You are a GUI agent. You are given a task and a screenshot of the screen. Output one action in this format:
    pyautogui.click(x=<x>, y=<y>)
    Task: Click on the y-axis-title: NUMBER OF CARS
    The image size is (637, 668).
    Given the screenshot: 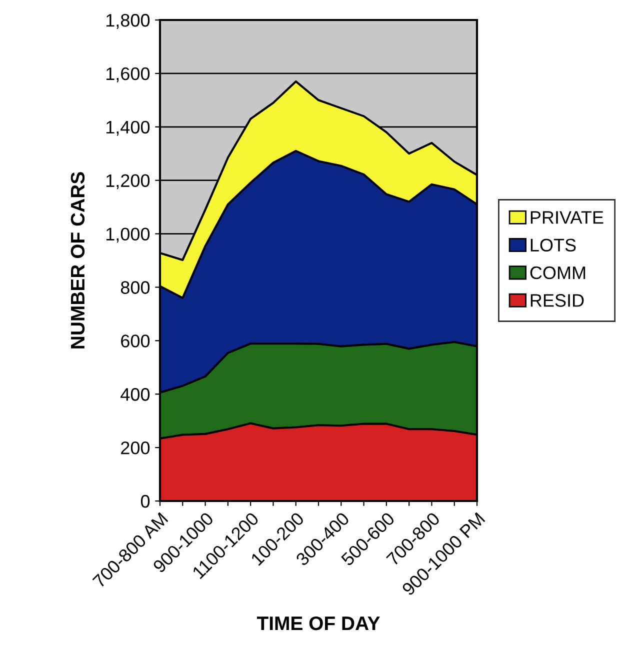 What is the action you would take?
    pyautogui.click(x=77, y=260)
    